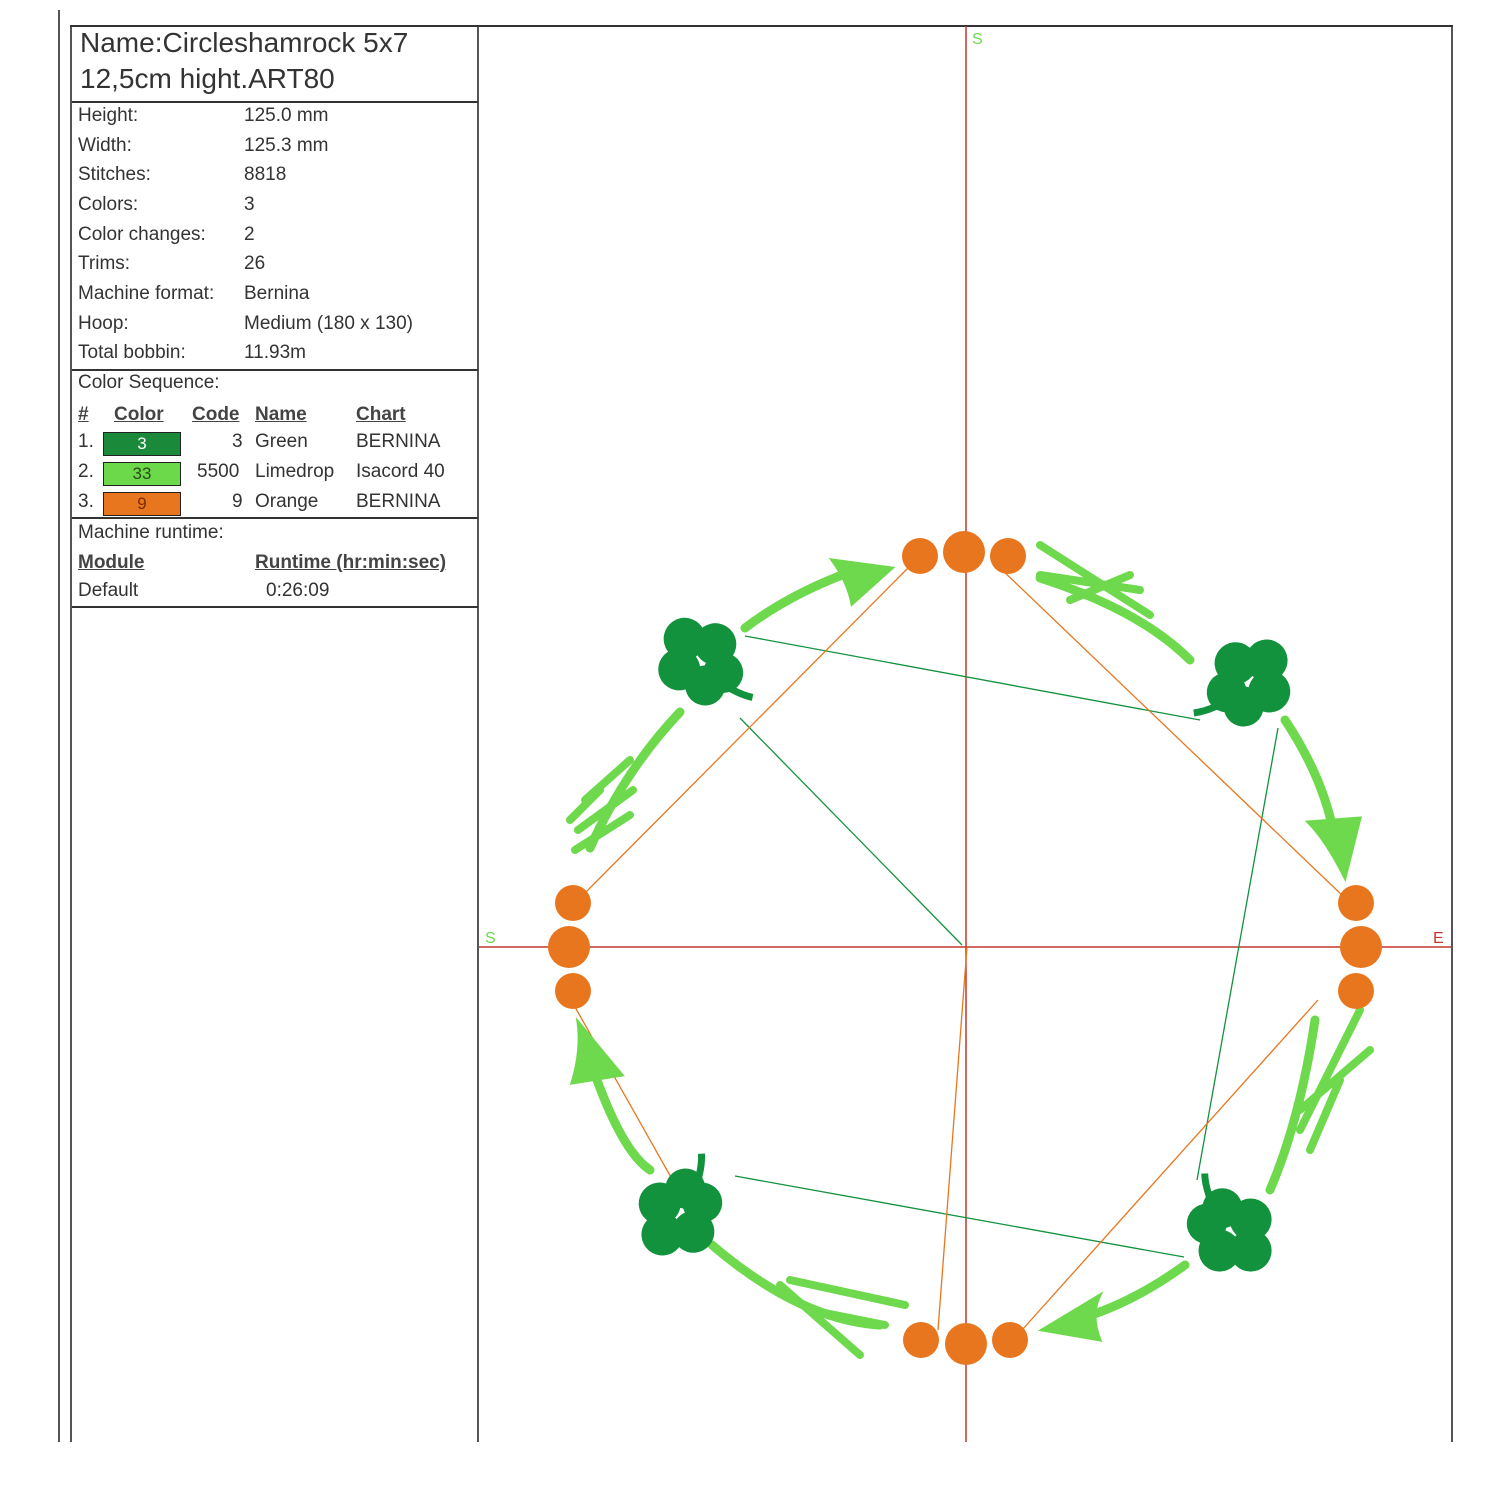 This screenshot has height=1500, width=1500. Describe the element at coordinates (287, 501) in the screenshot. I see `color-row-name: Orange` at that location.